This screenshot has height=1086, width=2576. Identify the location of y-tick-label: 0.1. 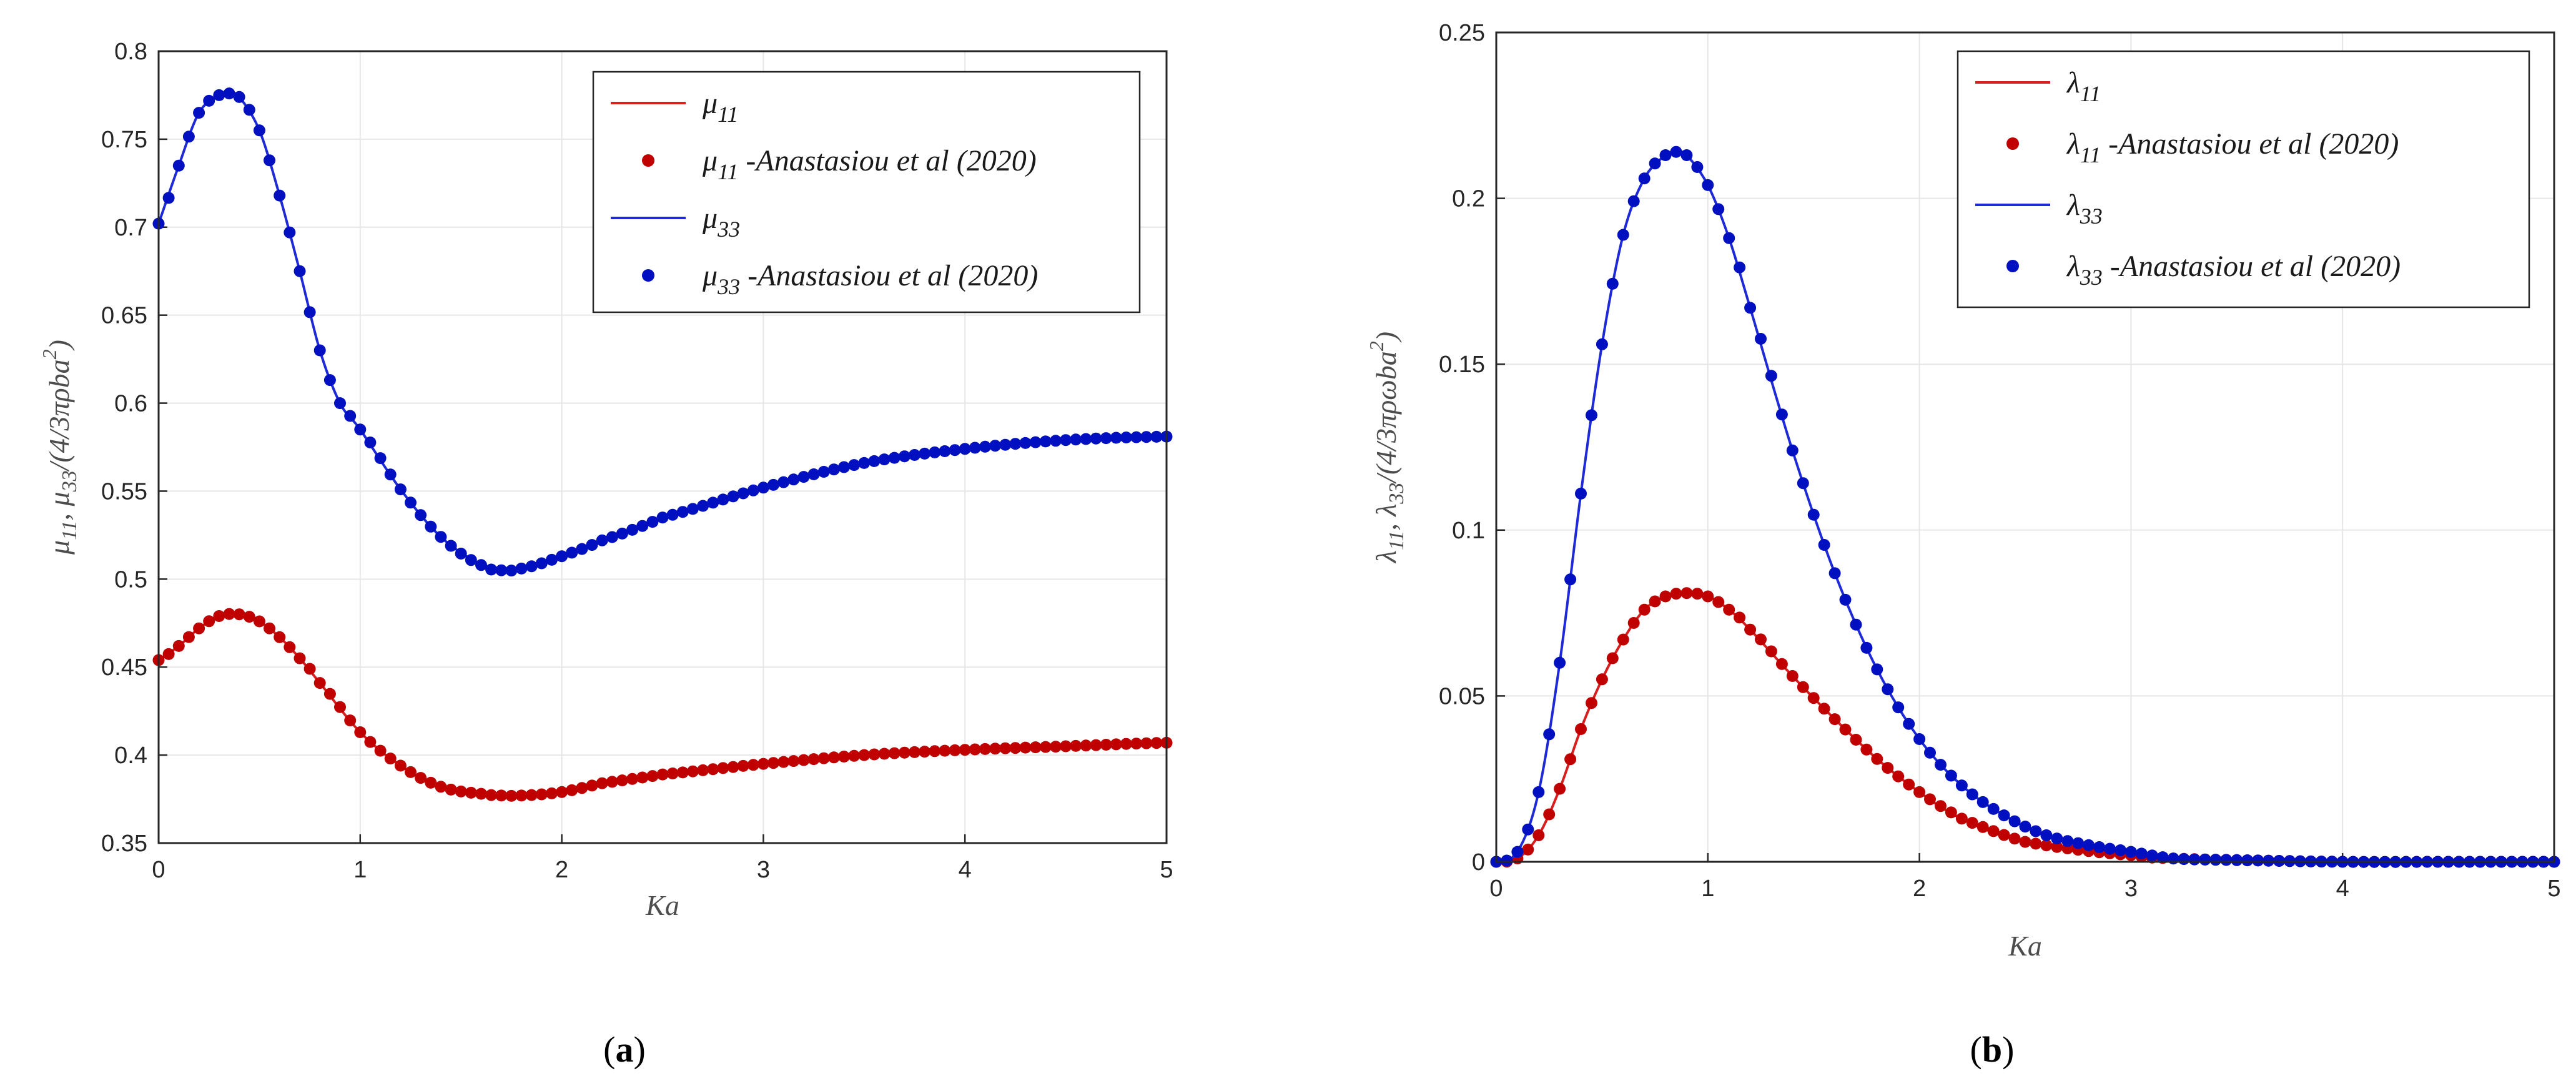
(1469, 531).